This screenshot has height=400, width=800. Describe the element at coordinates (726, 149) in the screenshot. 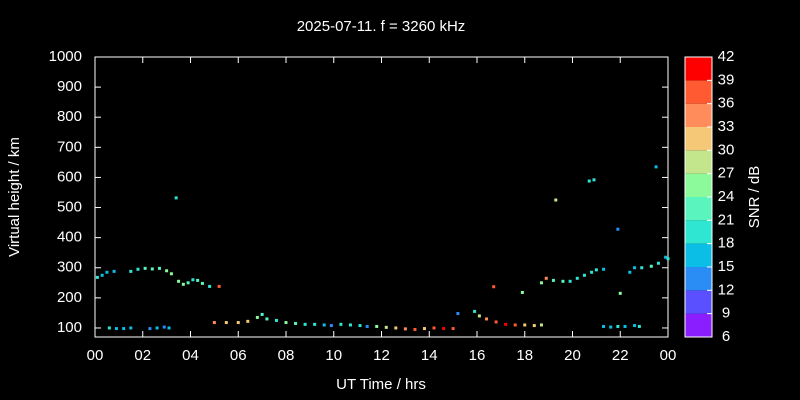

I see `colorbar-tick-label: 30` at that location.